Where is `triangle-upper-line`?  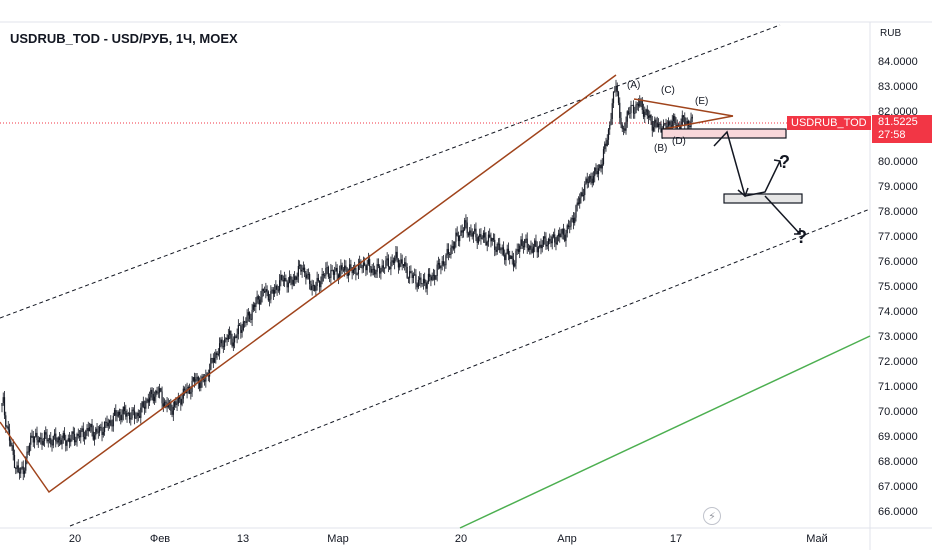 triangle-upper-line is located at coordinates (683, 107).